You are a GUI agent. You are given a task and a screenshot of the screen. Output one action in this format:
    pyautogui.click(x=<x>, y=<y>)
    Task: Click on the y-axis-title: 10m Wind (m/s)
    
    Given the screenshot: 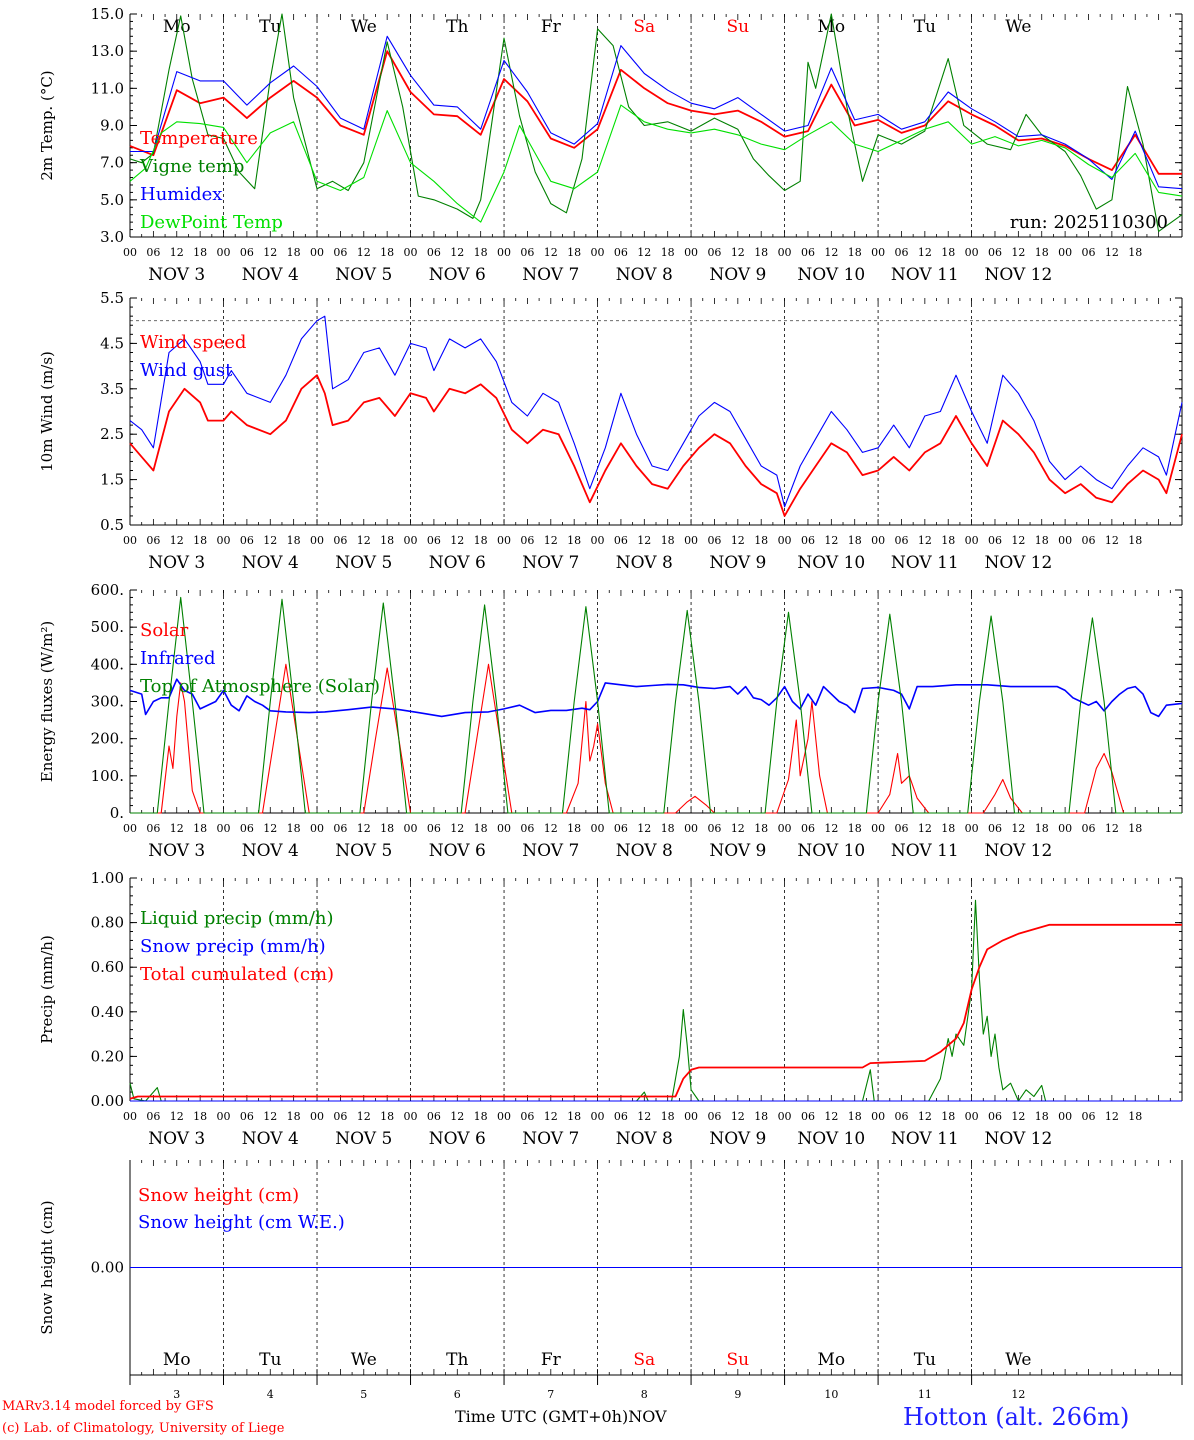 What is the action you would take?
    pyautogui.click(x=47, y=411)
    